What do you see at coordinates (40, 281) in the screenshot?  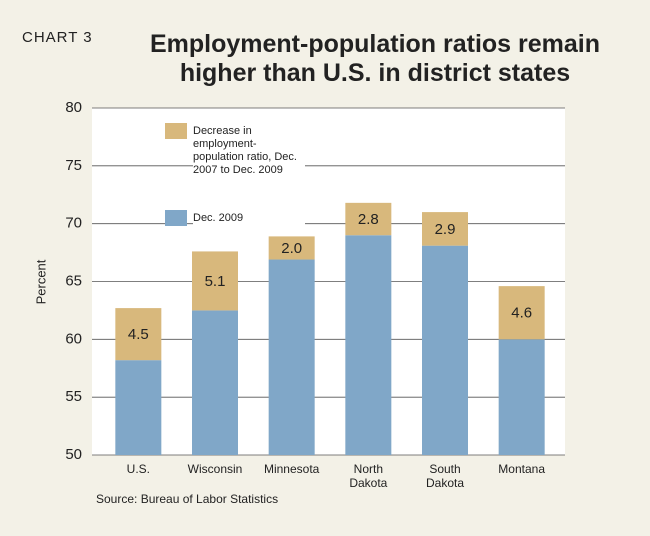 I see `y-axis-label: Percent` at bounding box center [40, 281].